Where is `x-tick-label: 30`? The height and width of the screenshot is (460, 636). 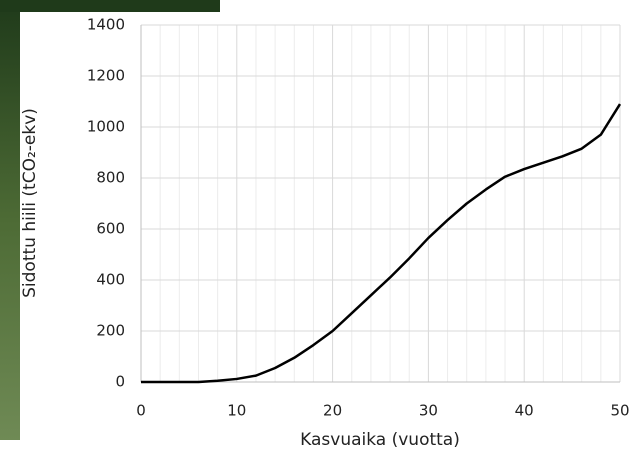
x-tick-label: 30 is located at coordinates (428, 411).